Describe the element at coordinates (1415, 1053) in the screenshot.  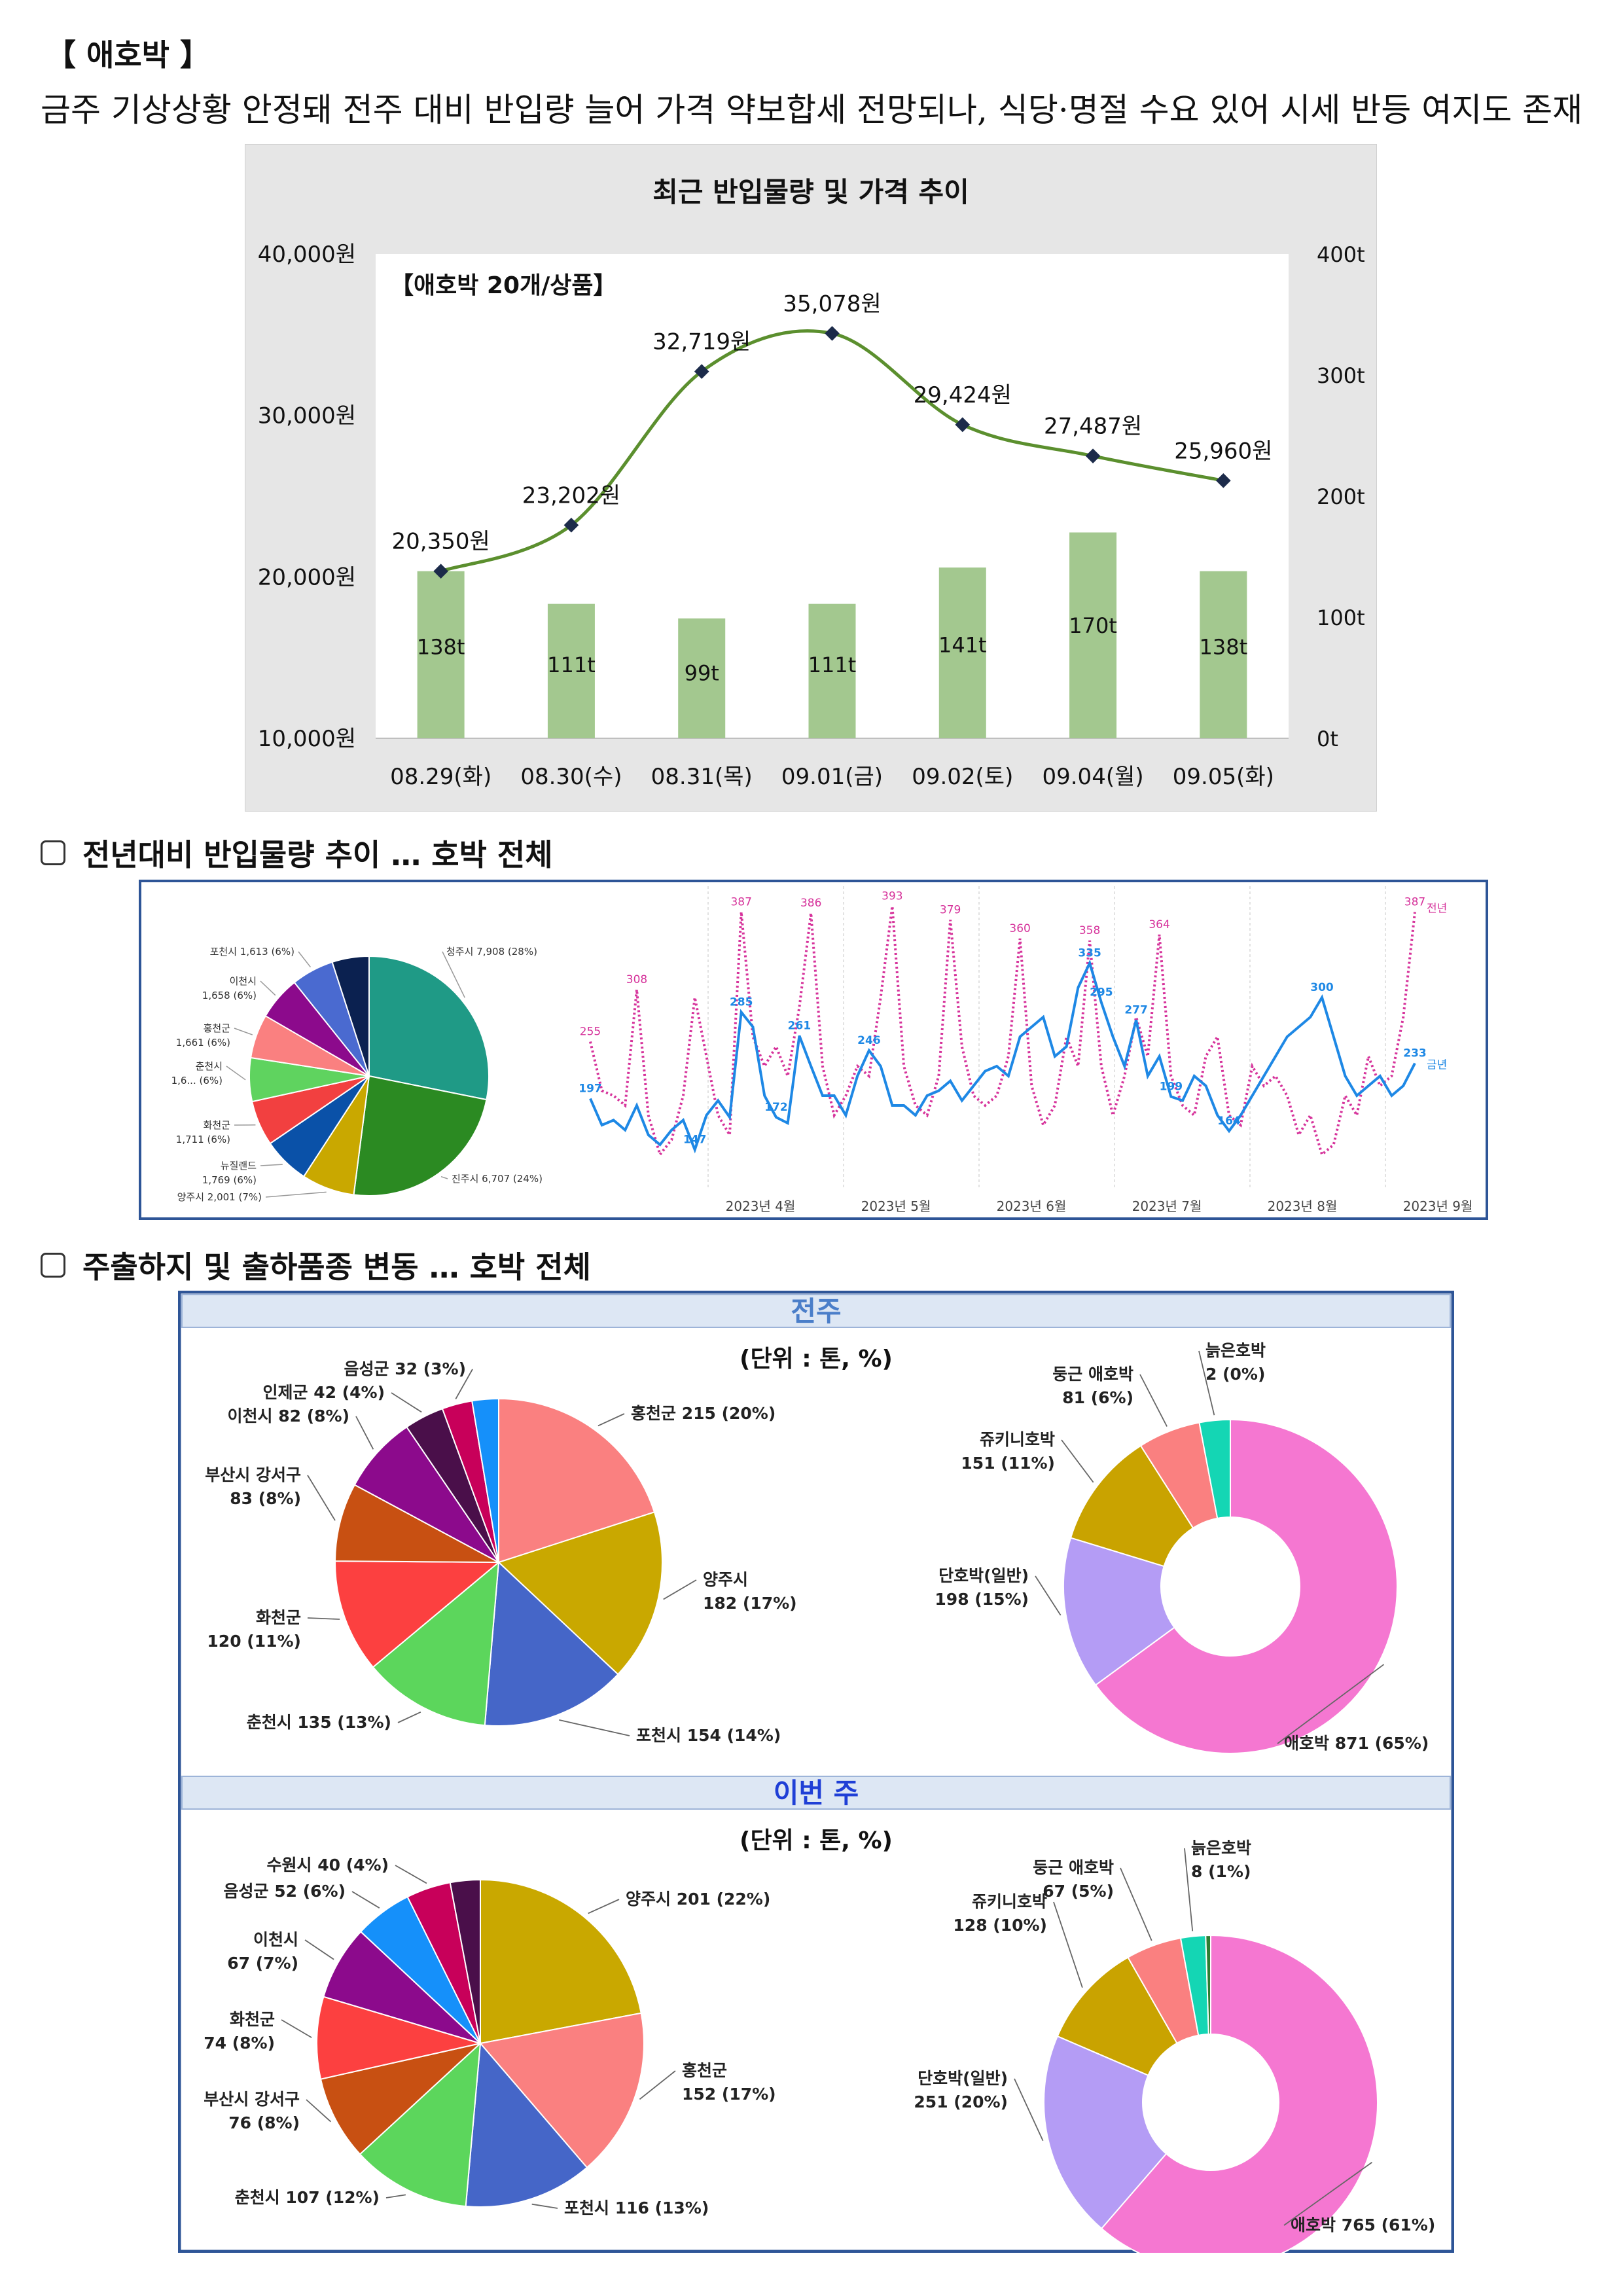
I see `this-year-data-label: 233` at that location.